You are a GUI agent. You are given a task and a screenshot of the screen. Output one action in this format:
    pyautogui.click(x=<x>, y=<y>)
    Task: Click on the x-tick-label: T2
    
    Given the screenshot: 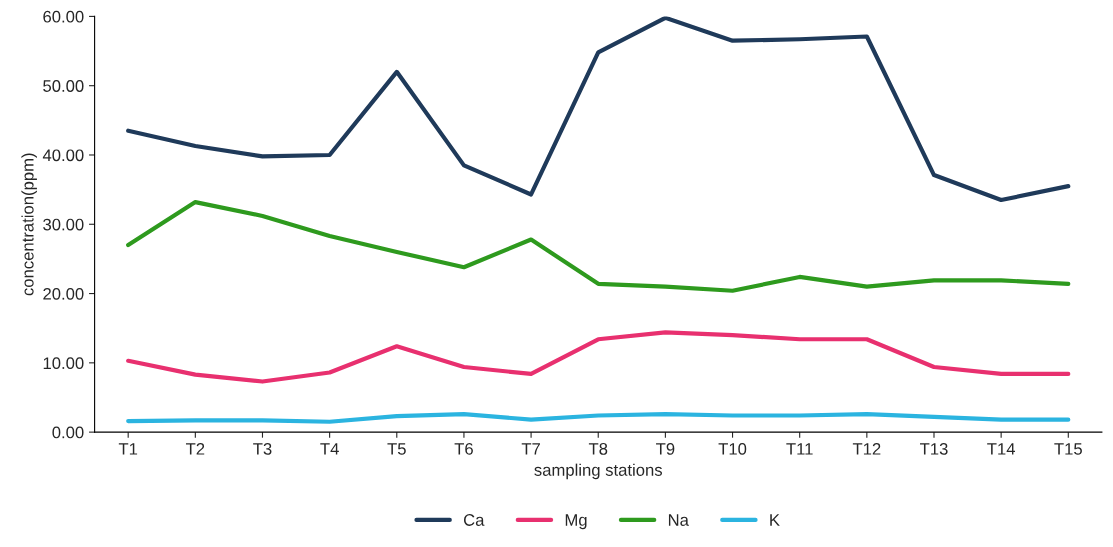 What is the action you would take?
    pyautogui.click(x=195, y=448)
    